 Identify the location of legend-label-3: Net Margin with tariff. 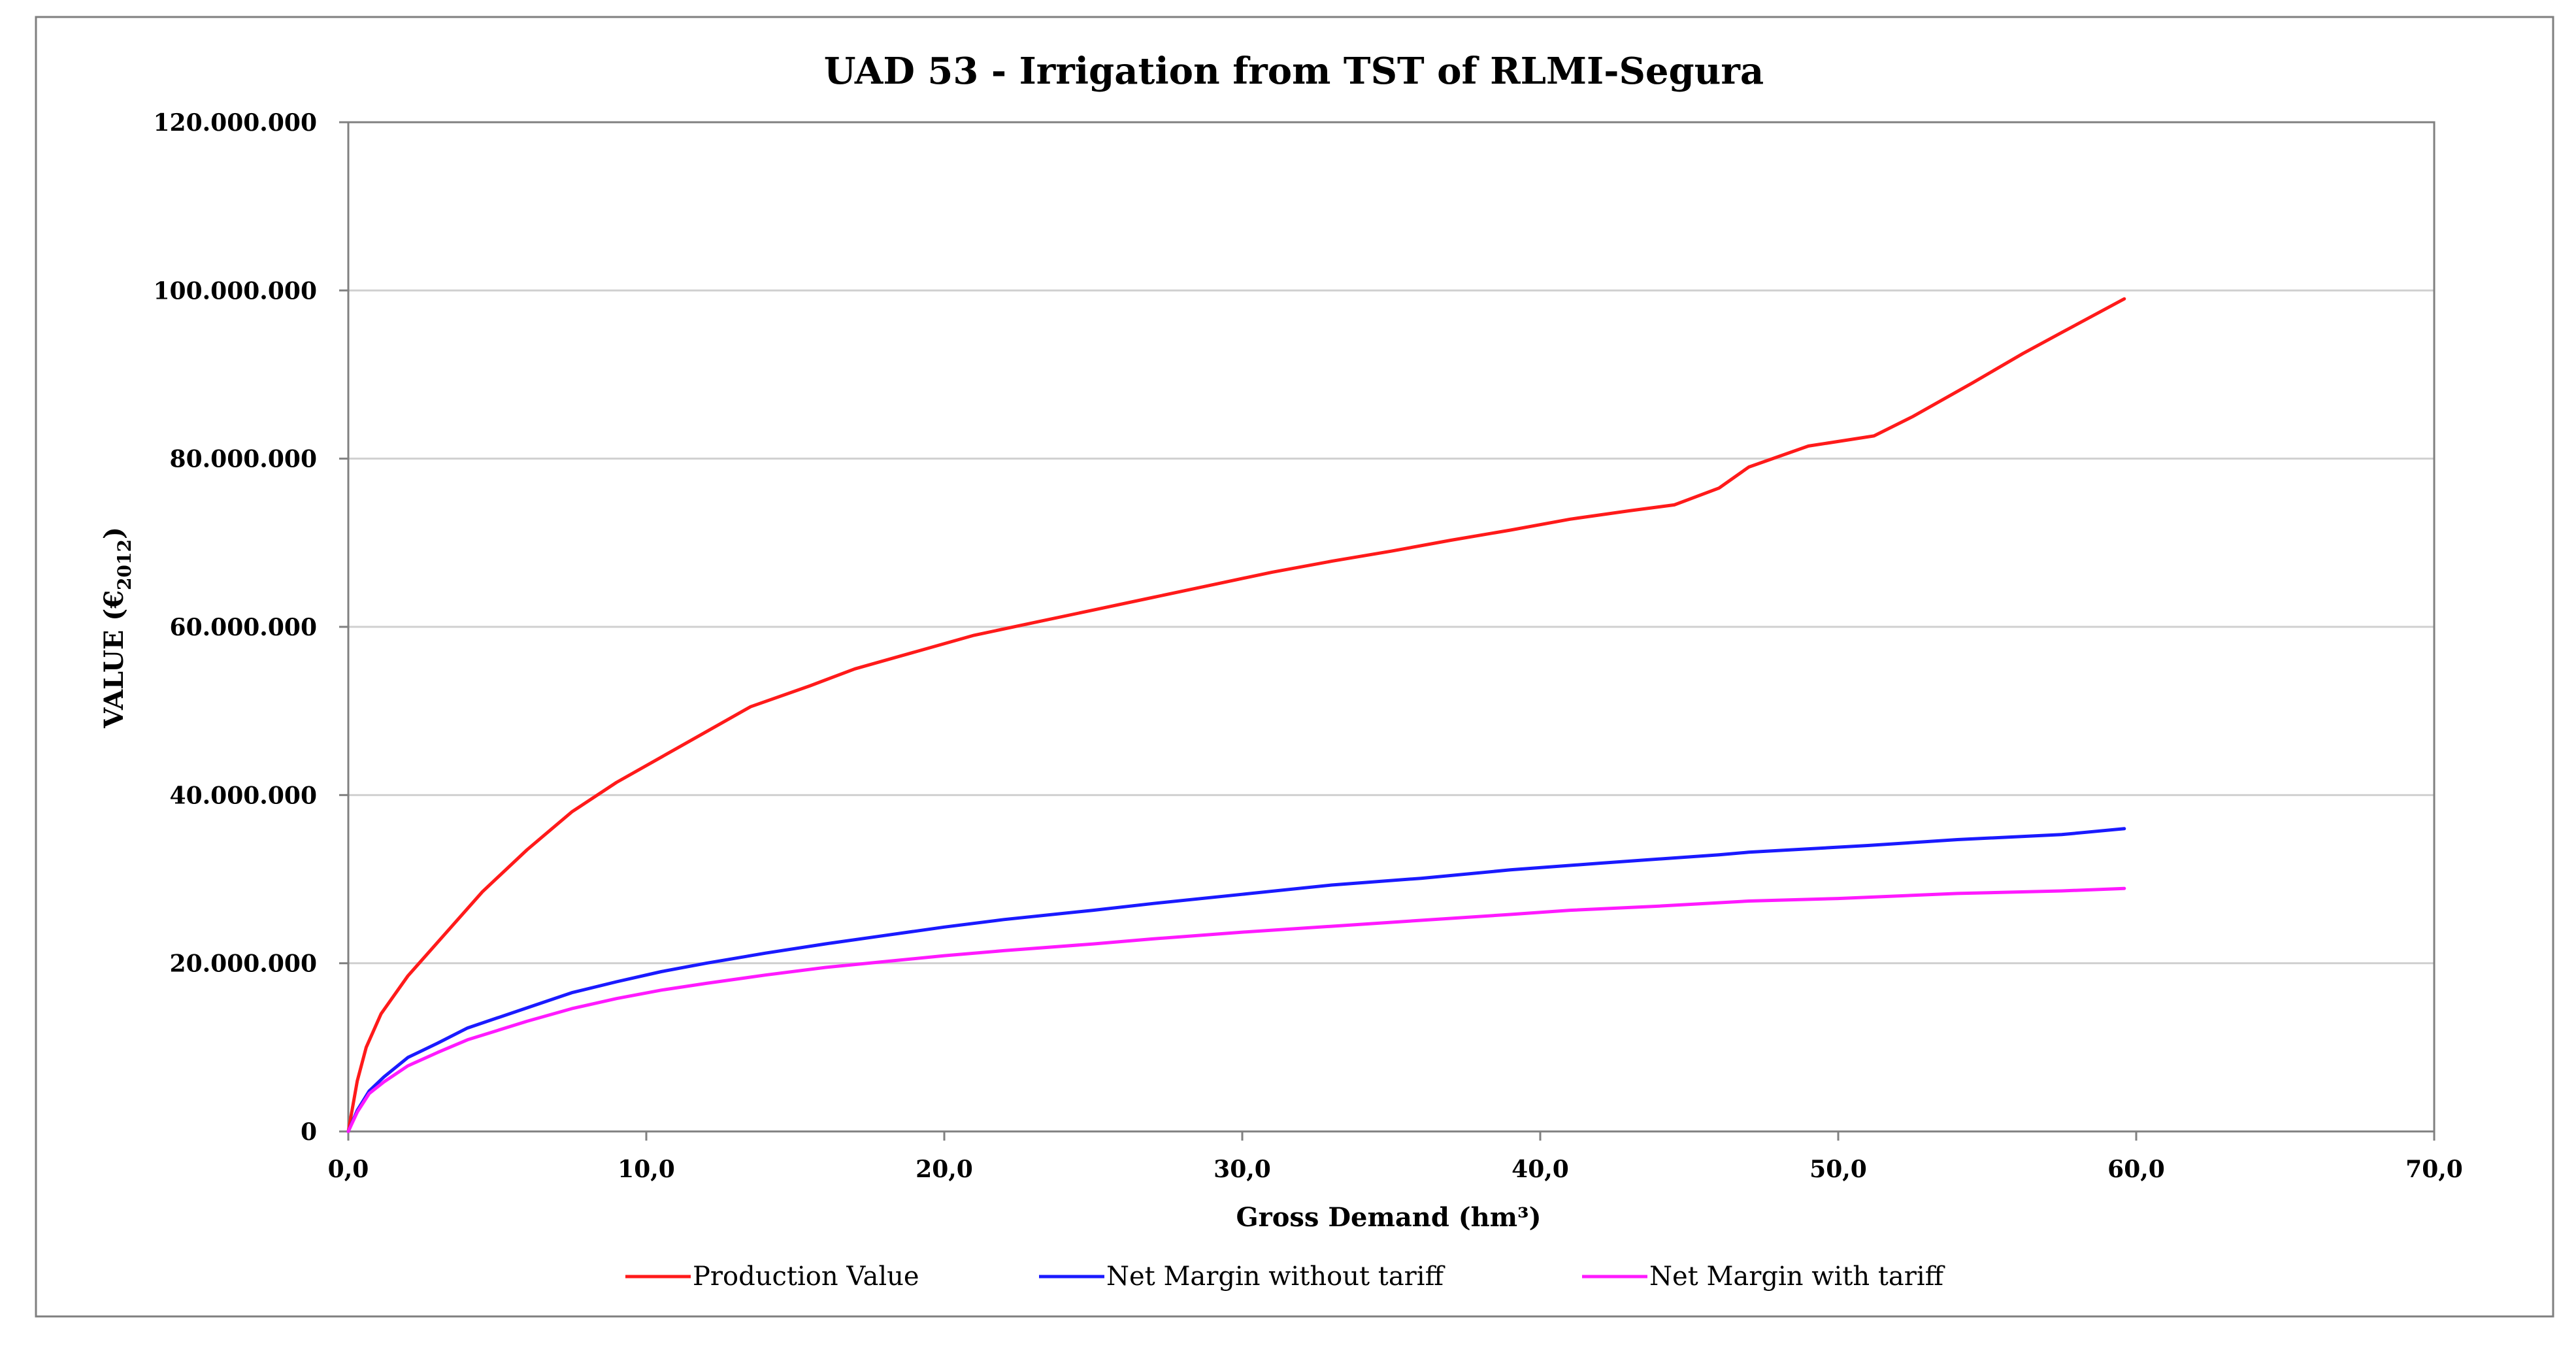
(1797, 1277).